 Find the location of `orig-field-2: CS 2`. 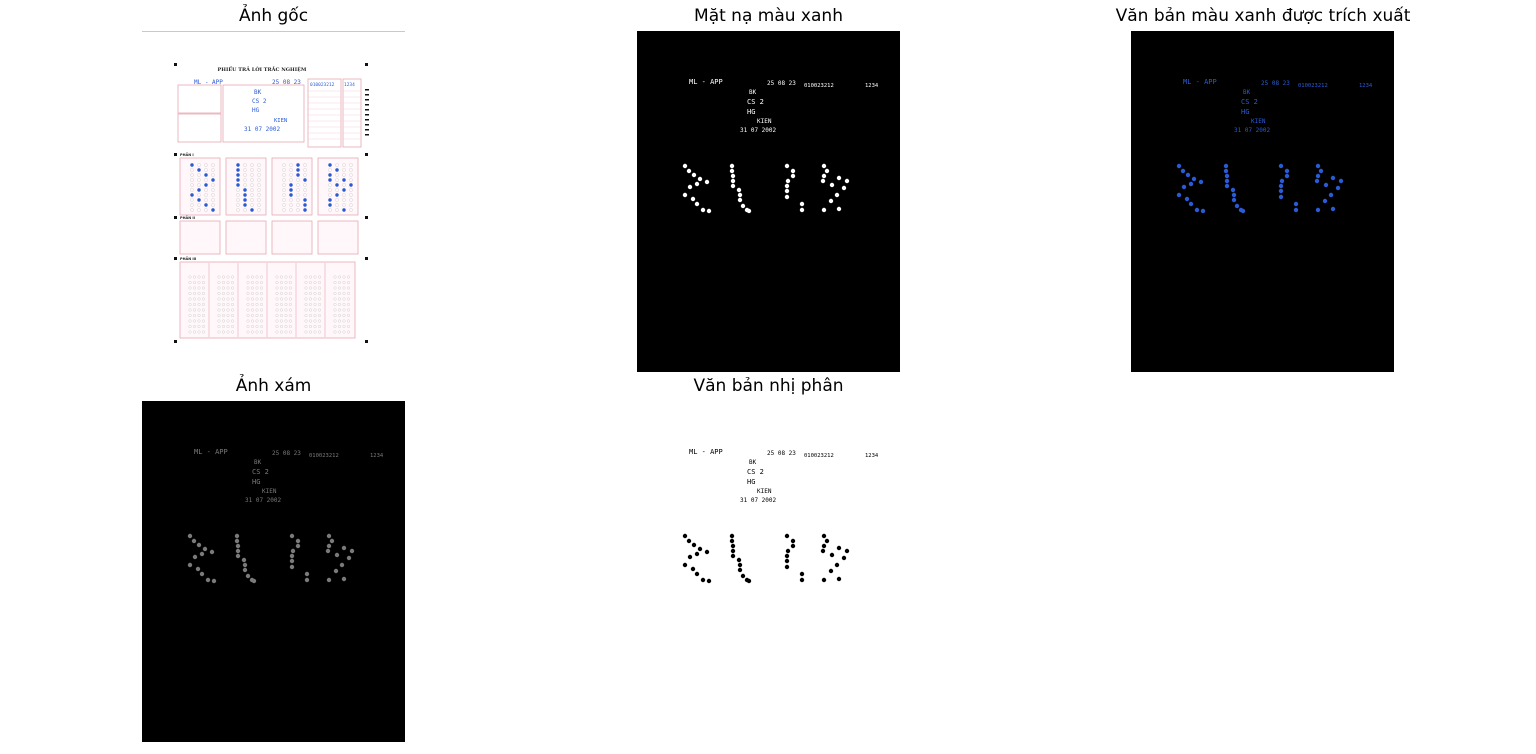

orig-field-2: CS 2 is located at coordinates (259, 101).